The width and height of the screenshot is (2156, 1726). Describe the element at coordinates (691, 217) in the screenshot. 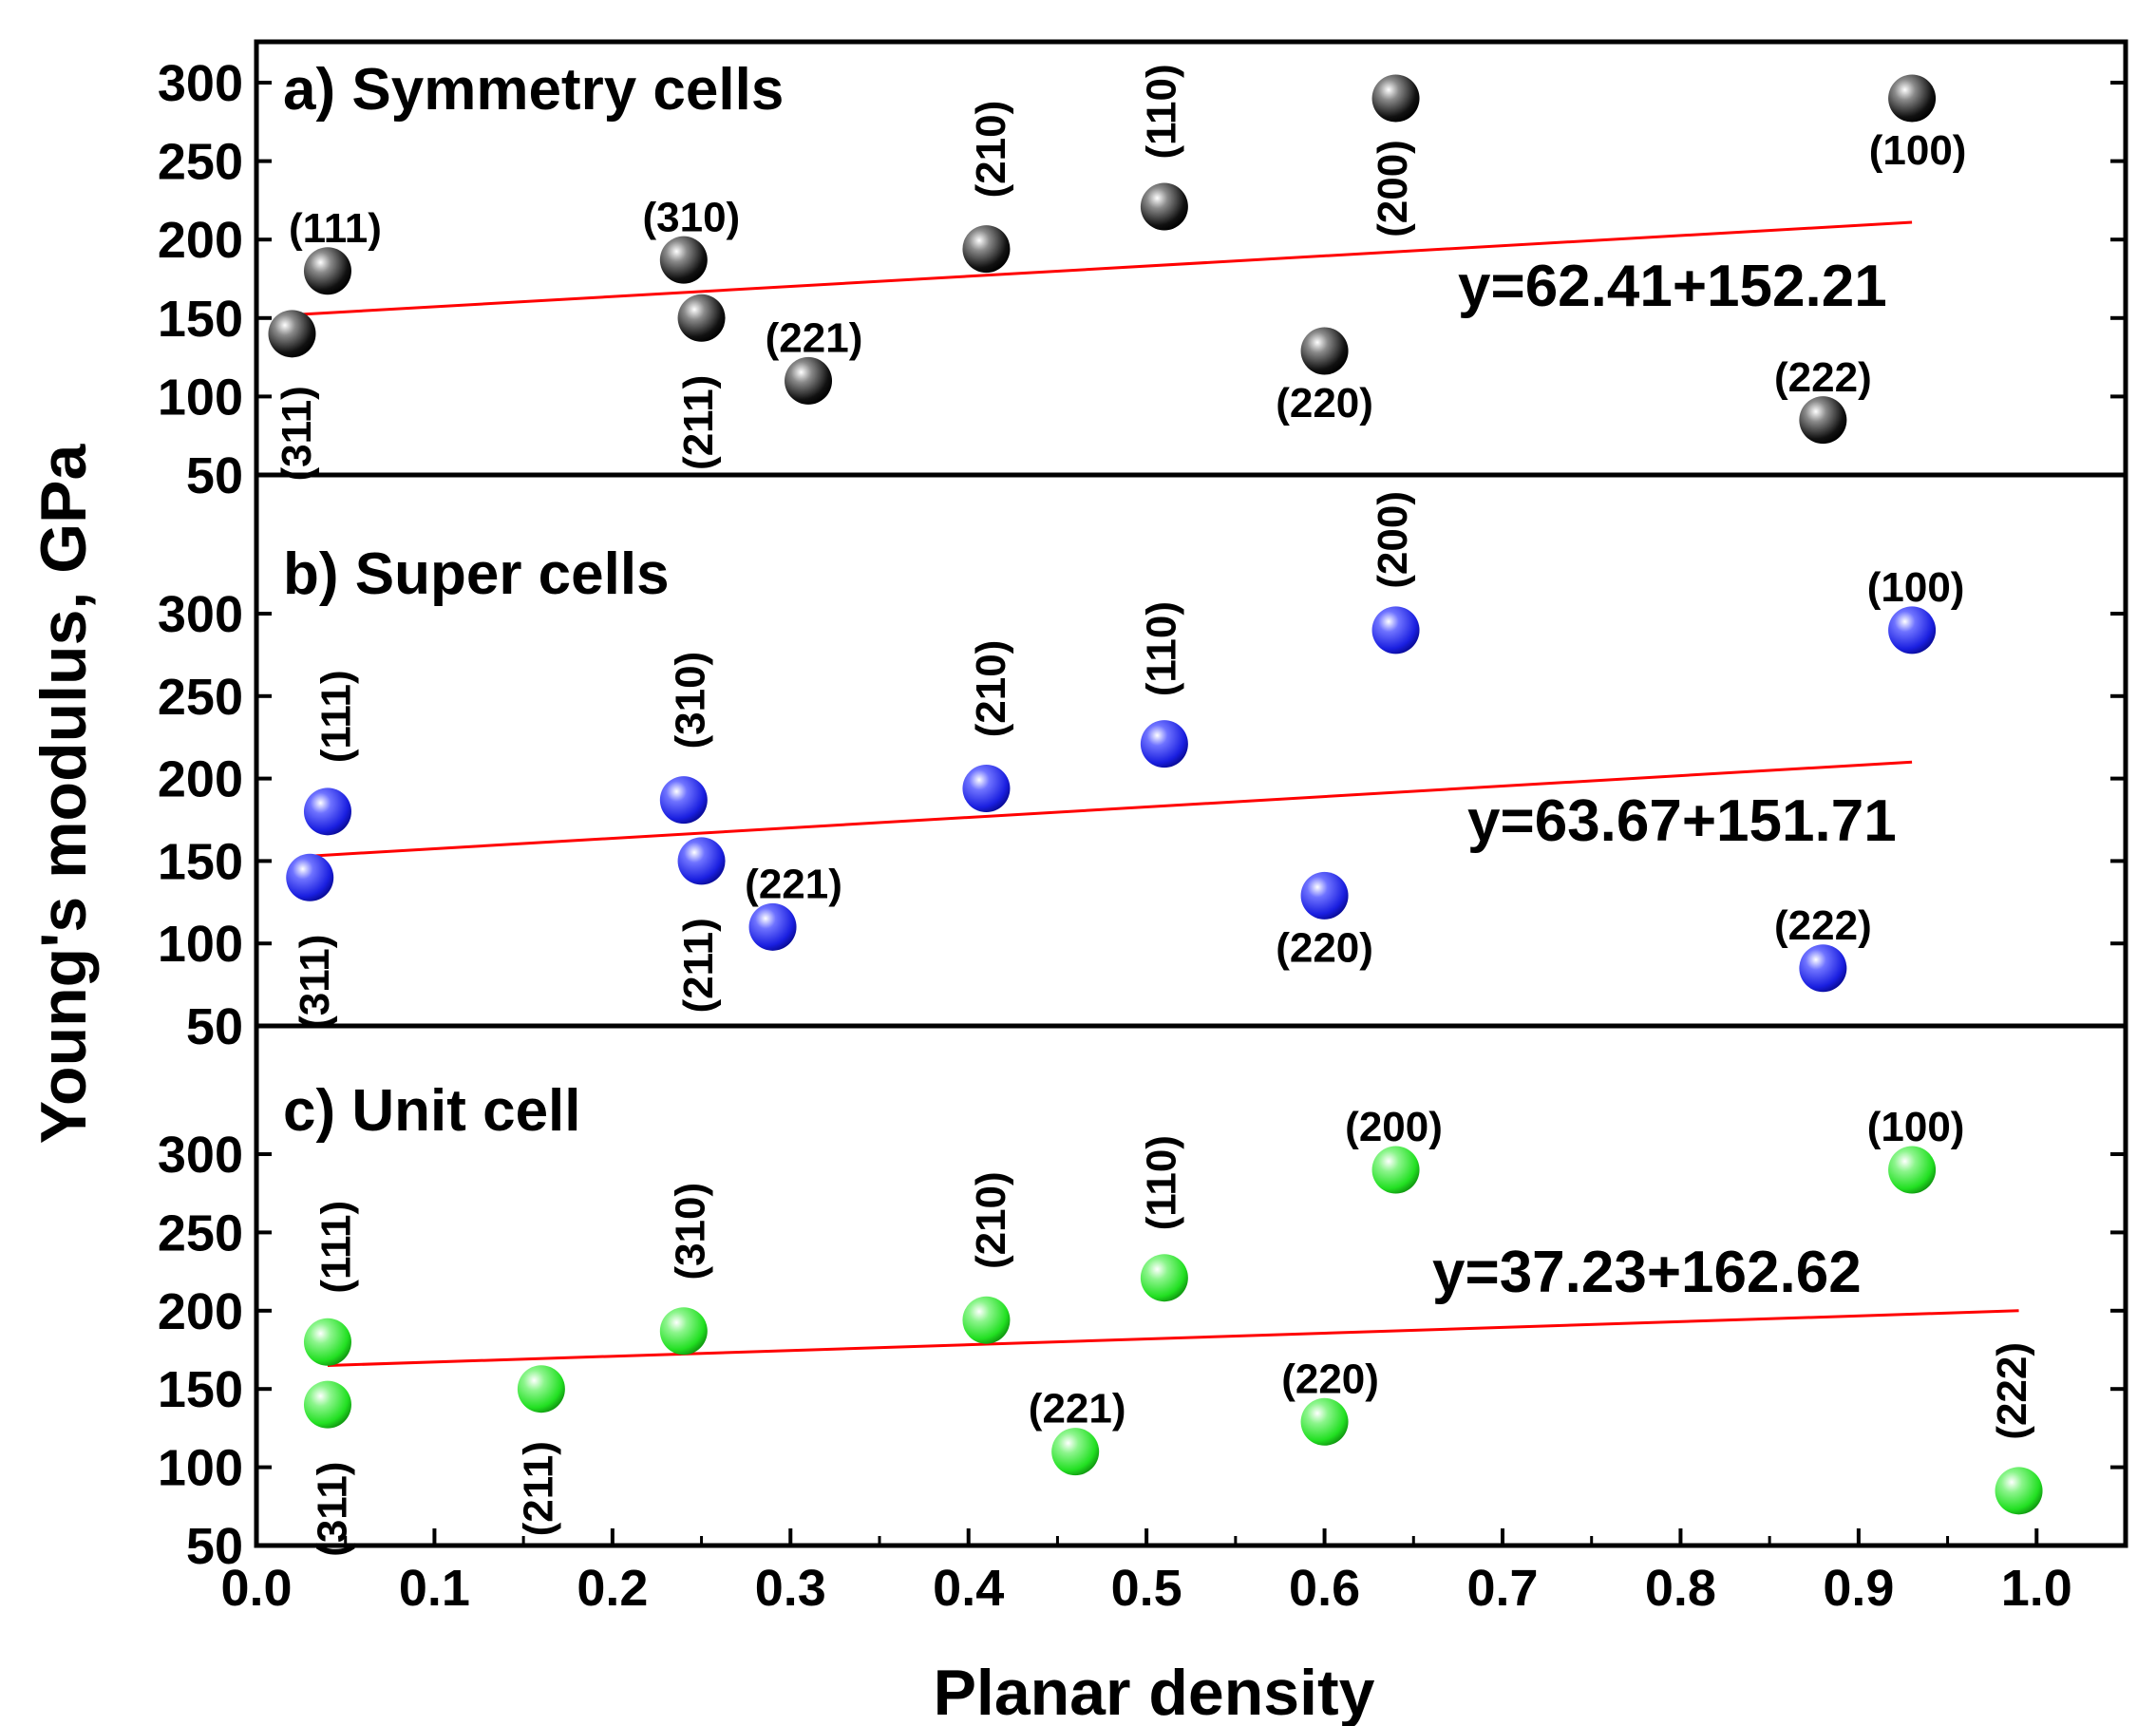

I see `point-label-a-310: (310)` at that location.